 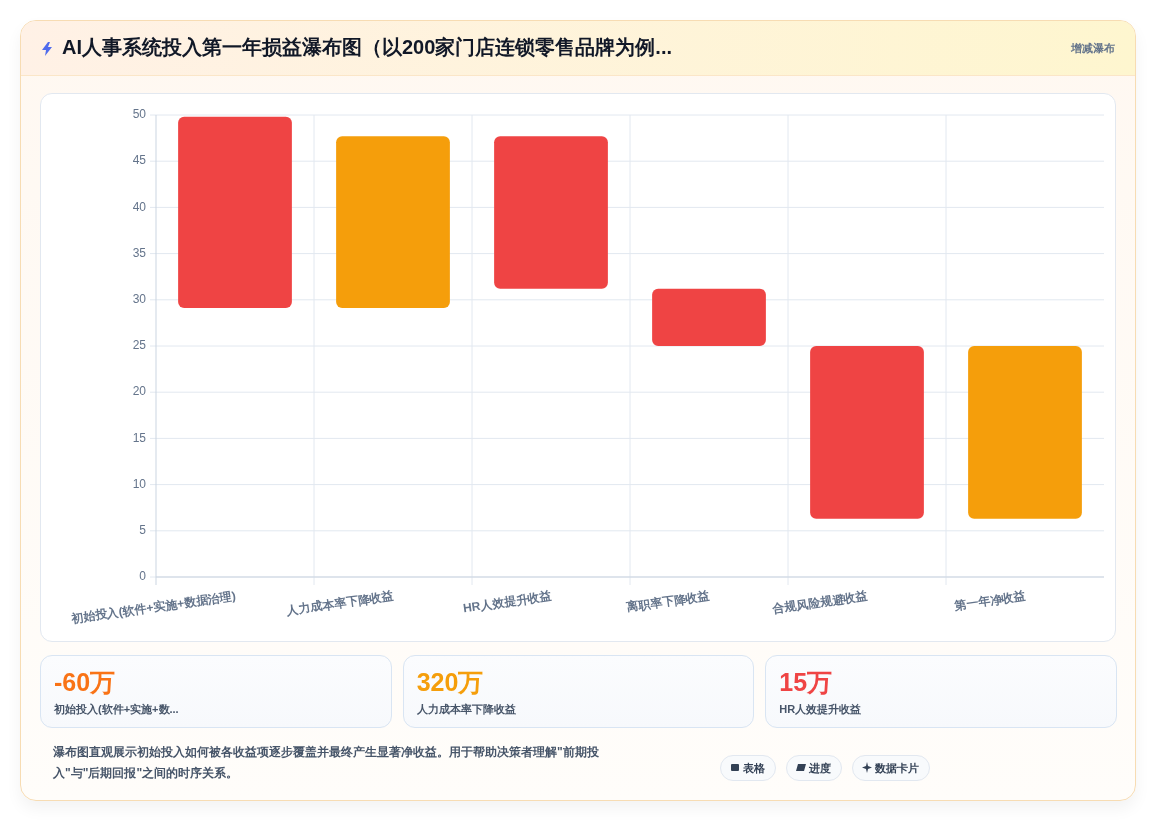 What do you see at coordinates (139, 114) in the screenshot?
I see `y-tick-label: 50` at bounding box center [139, 114].